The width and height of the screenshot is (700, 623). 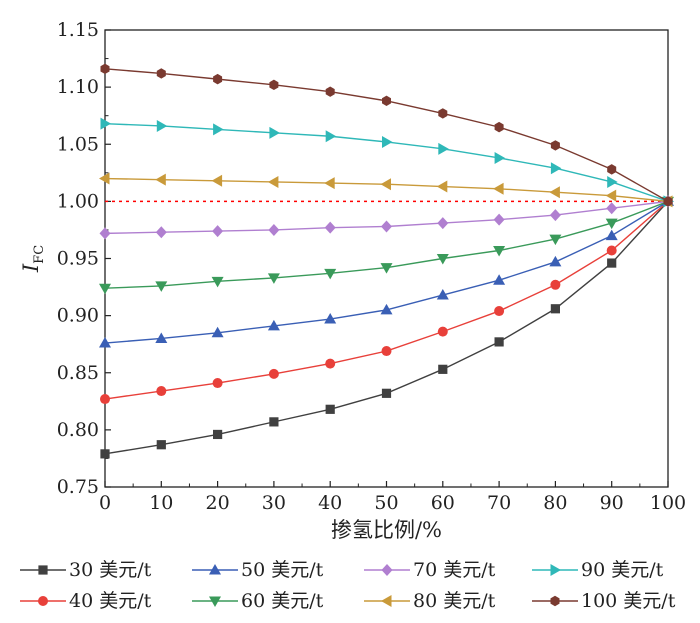 I want to click on legend-label: 80 美元/t, so click(x=454, y=601).